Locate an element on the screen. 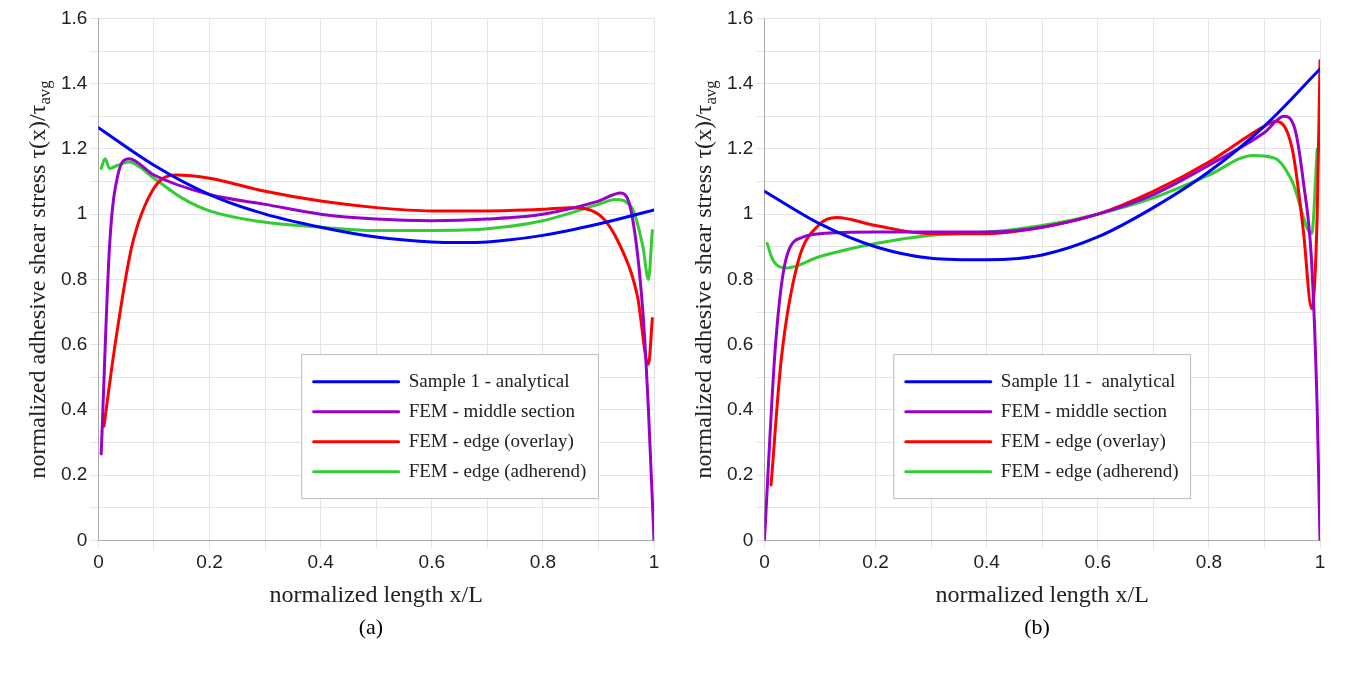 The width and height of the screenshot is (1349, 682). legend-label: Sample 11 - analytical is located at coordinates (1088, 380).